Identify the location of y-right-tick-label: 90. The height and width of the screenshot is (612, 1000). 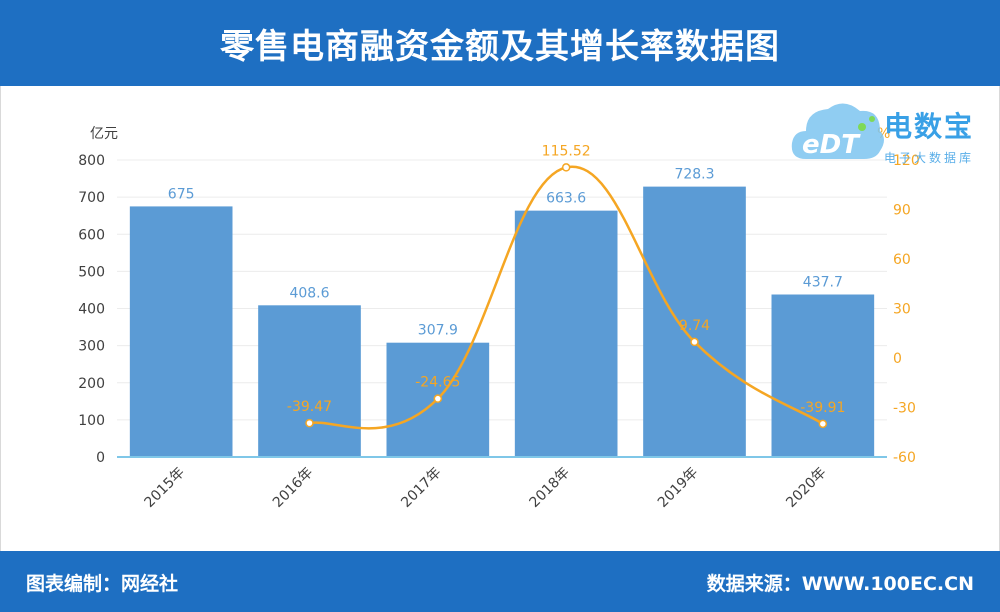
(902, 211).